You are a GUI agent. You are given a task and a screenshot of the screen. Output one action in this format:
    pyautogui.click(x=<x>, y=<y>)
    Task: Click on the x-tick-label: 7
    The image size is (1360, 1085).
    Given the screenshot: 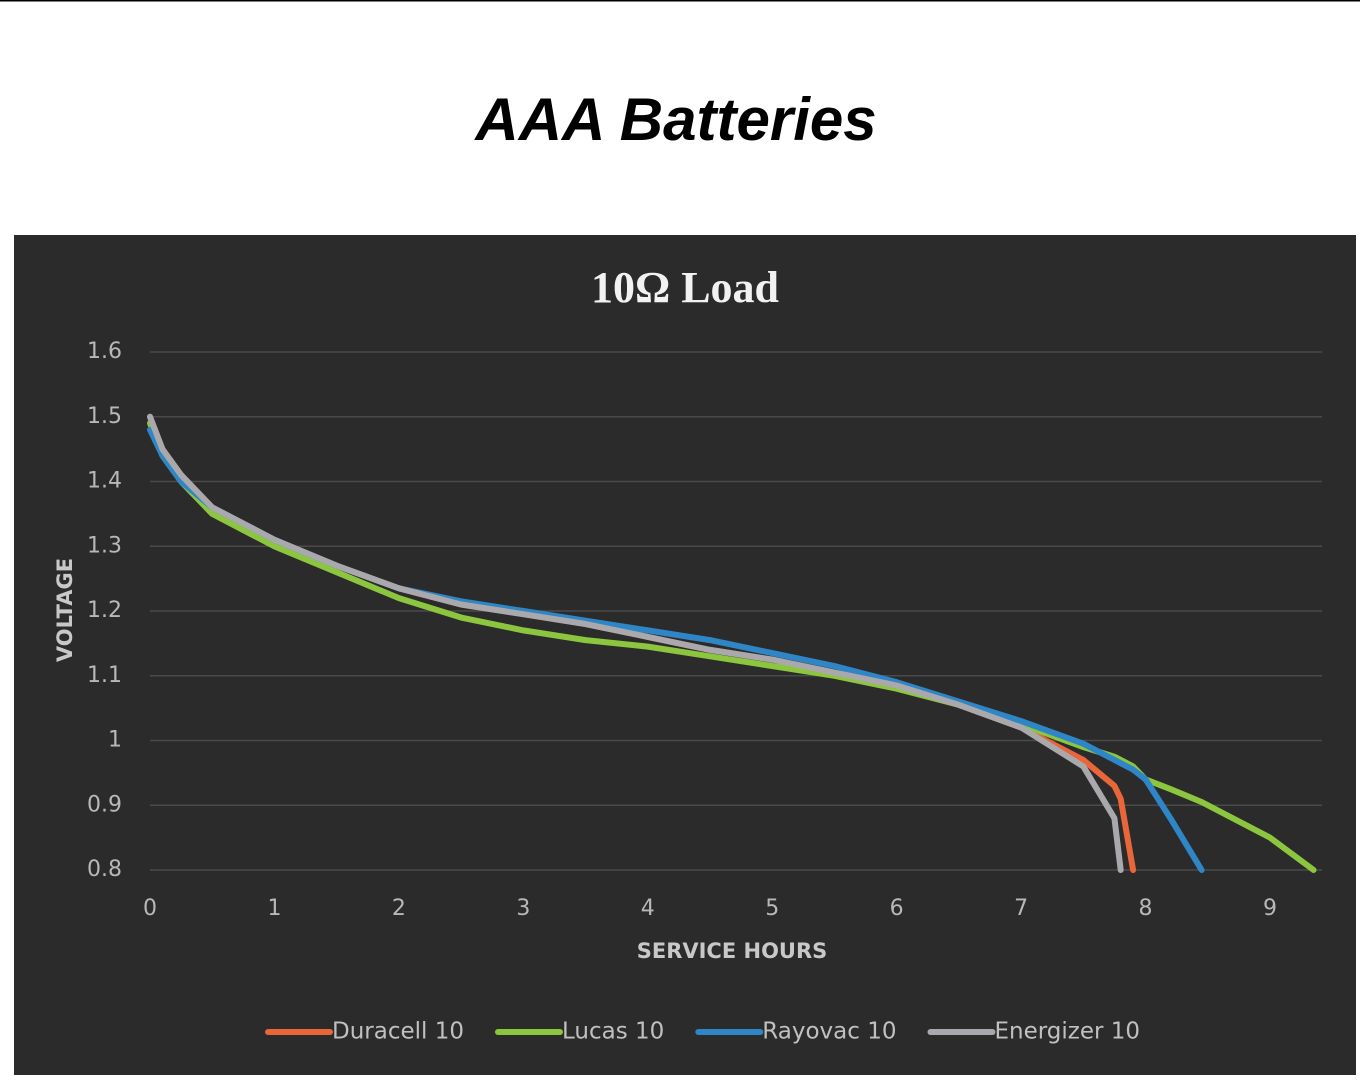 What is the action you would take?
    pyautogui.click(x=1021, y=908)
    